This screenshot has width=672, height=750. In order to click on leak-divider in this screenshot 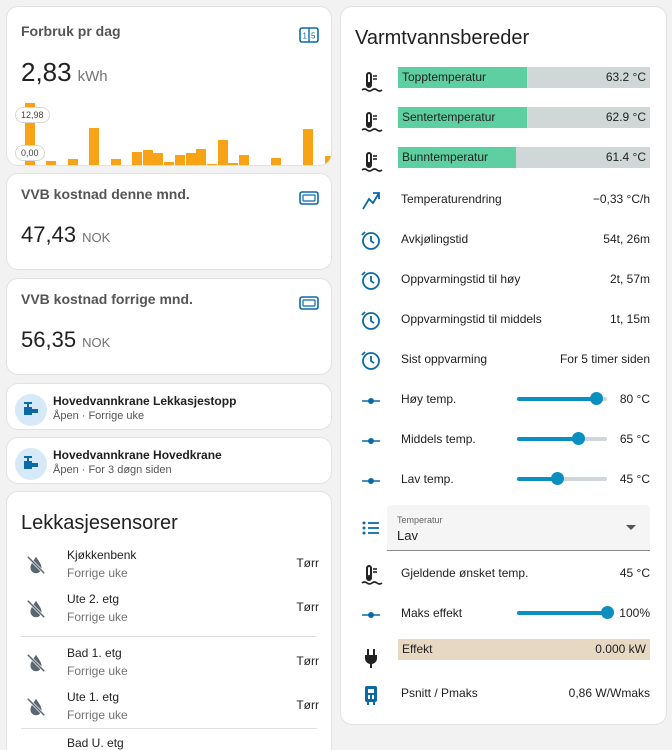, I will do `click(169, 728)`.